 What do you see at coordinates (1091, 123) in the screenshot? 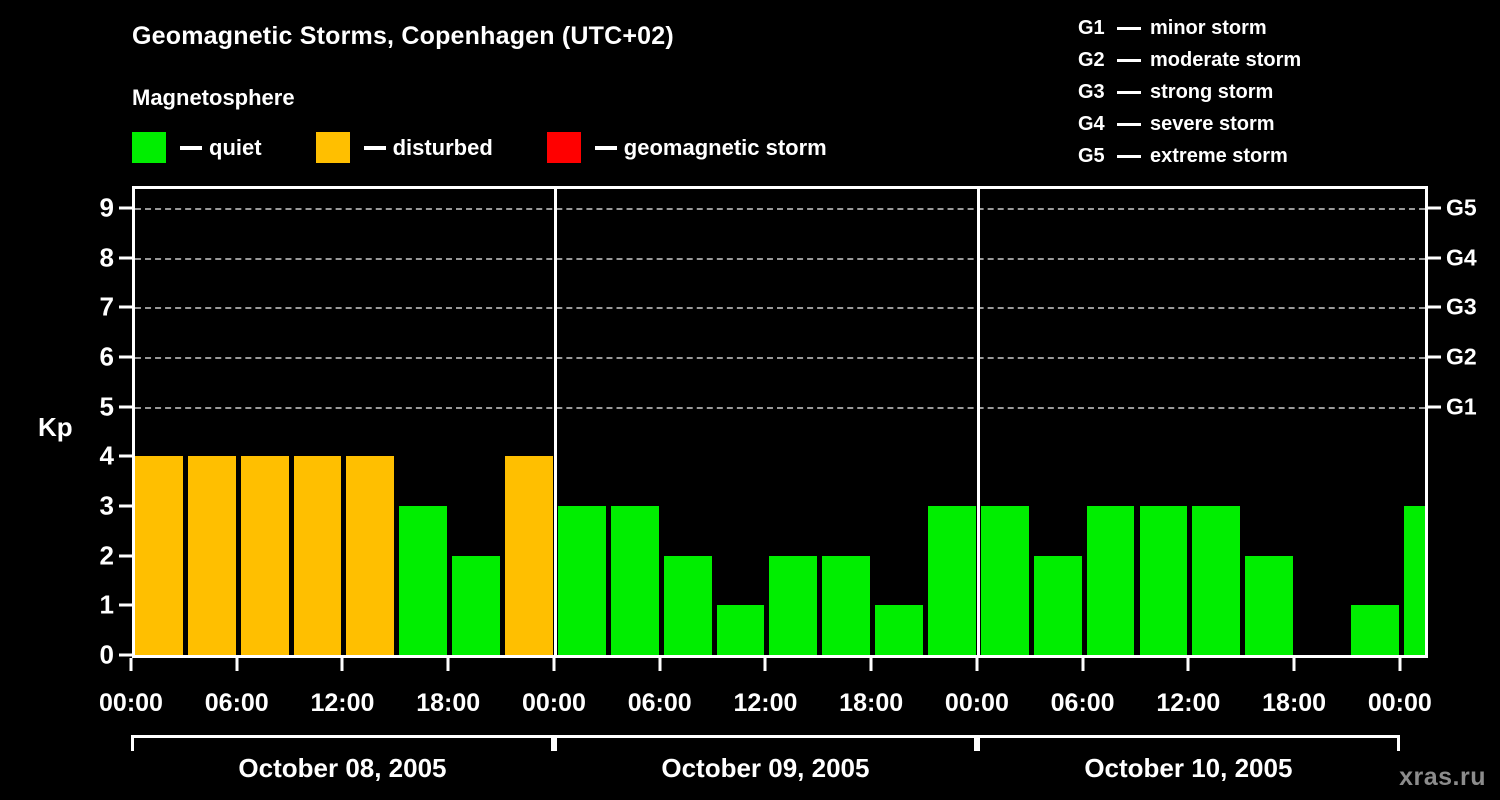
I see `g-scale-code: G4` at bounding box center [1091, 123].